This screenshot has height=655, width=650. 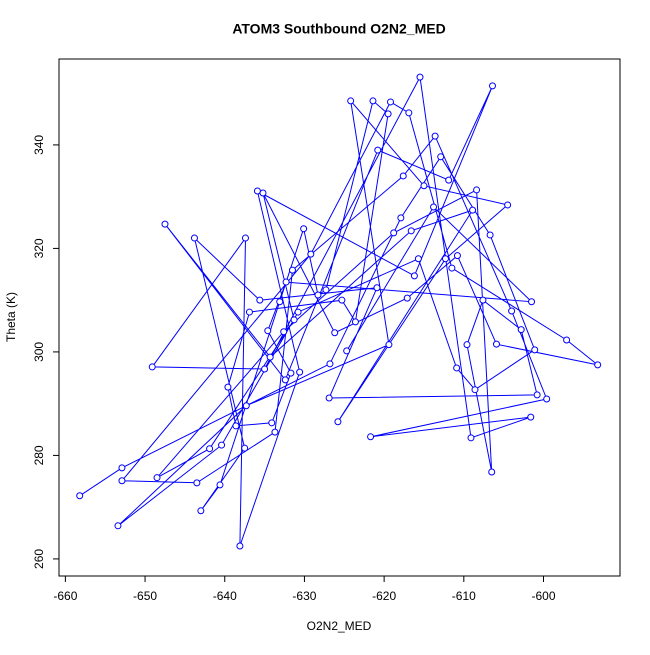 What do you see at coordinates (39, 559) in the screenshot?
I see `y-tick-label: 260` at bounding box center [39, 559].